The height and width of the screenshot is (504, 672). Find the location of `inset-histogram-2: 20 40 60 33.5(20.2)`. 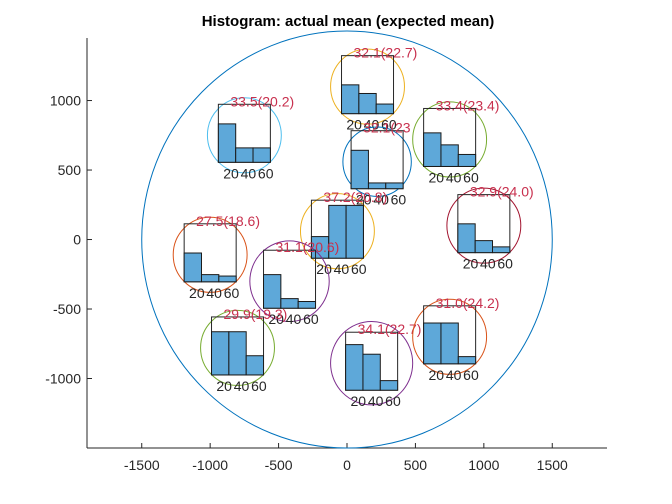

inset-histogram-2: 20 40 60 33.5(20.2) is located at coordinates (250, 137).